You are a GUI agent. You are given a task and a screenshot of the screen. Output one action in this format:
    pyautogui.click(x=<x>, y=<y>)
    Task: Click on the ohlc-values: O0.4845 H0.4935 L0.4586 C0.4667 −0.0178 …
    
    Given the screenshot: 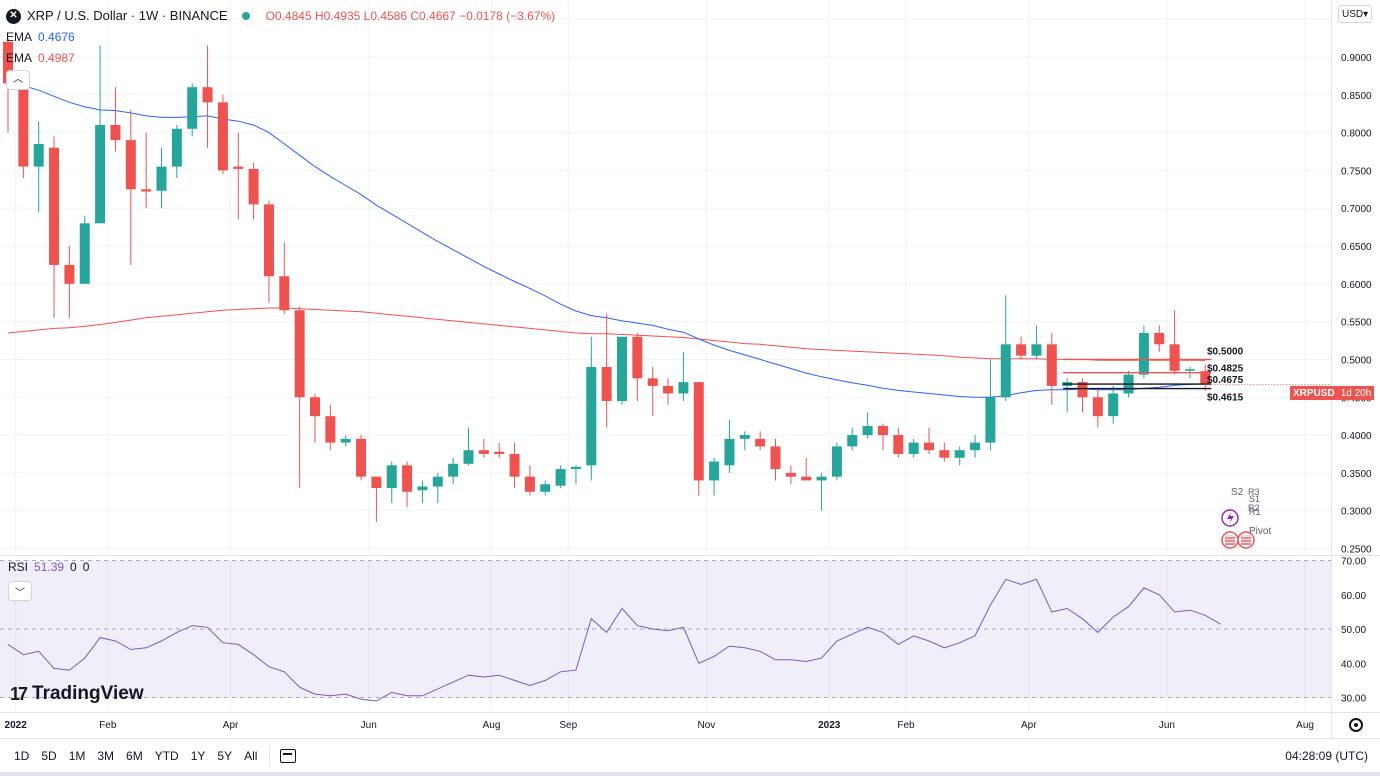 What is the action you would take?
    pyautogui.click(x=410, y=16)
    